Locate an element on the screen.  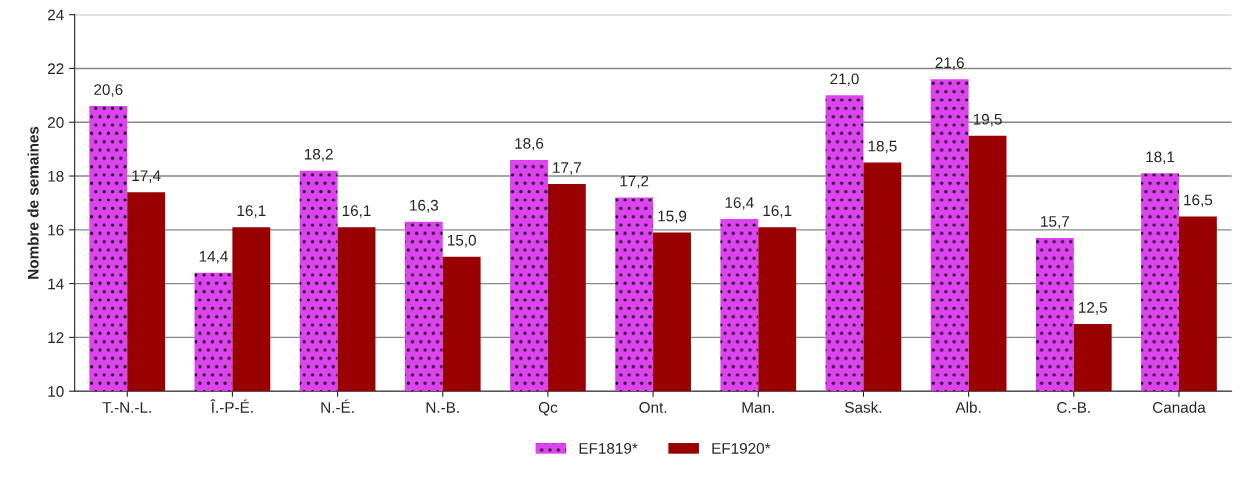
y-axis-title: Nombre de semaines is located at coordinates (33, 202).